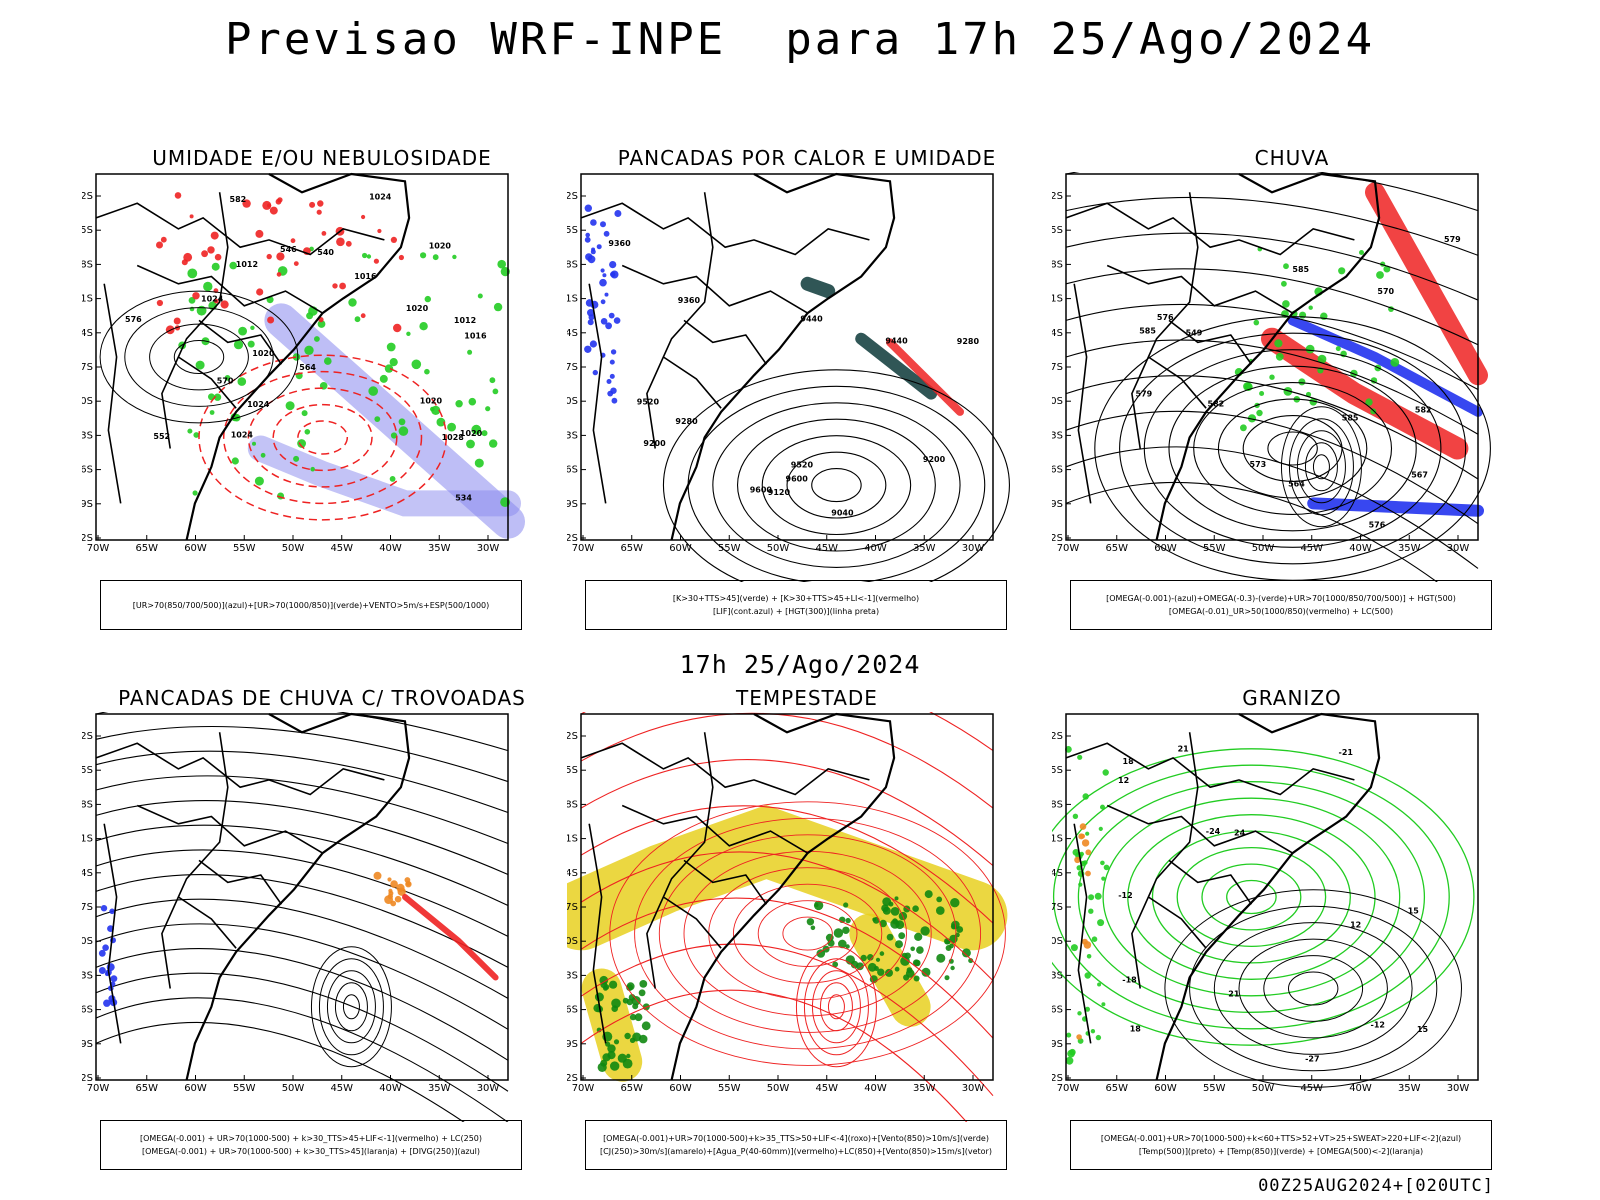 The image size is (1600, 1200). Describe the element at coordinates (242, 434) in the screenshot. I see `contour-label: 1024` at that location.